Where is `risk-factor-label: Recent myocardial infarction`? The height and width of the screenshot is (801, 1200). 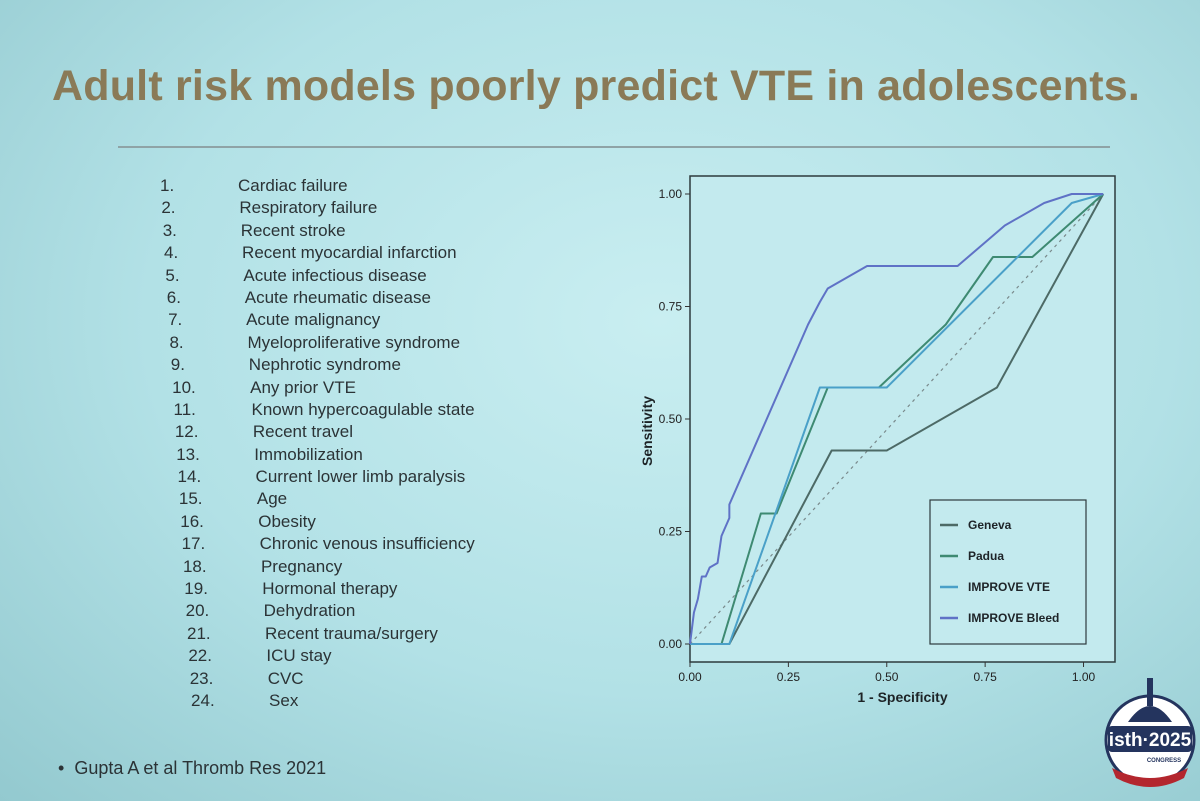 risk-factor-label: Recent myocardial infarction is located at coordinates (349, 253).